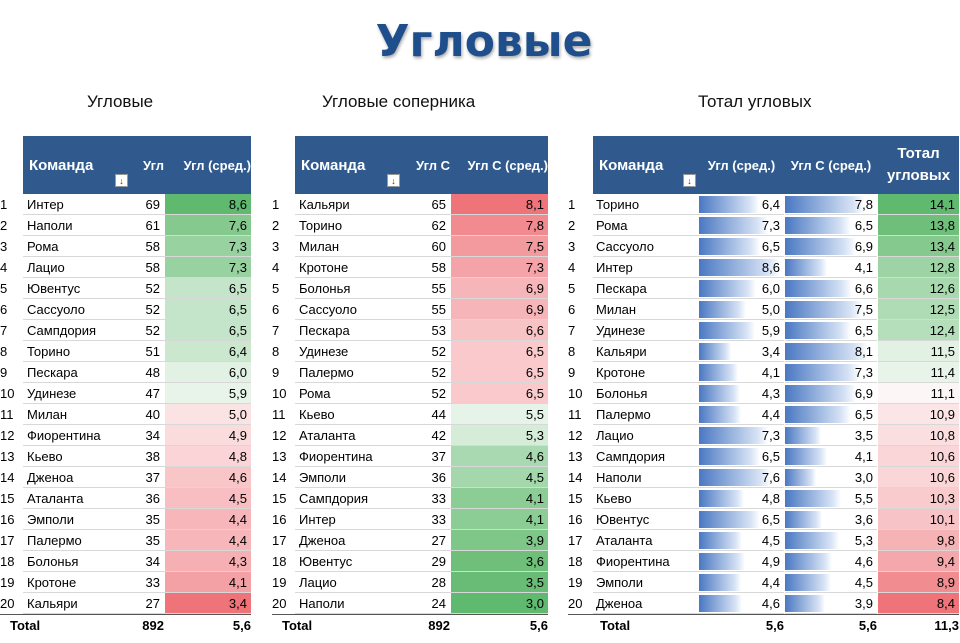 The height and width of the screenshot is (643, 960). Describe the element at coordinates (137, 246) in the screenshot. I see `table-row: Рома 58 7,3` at that location.